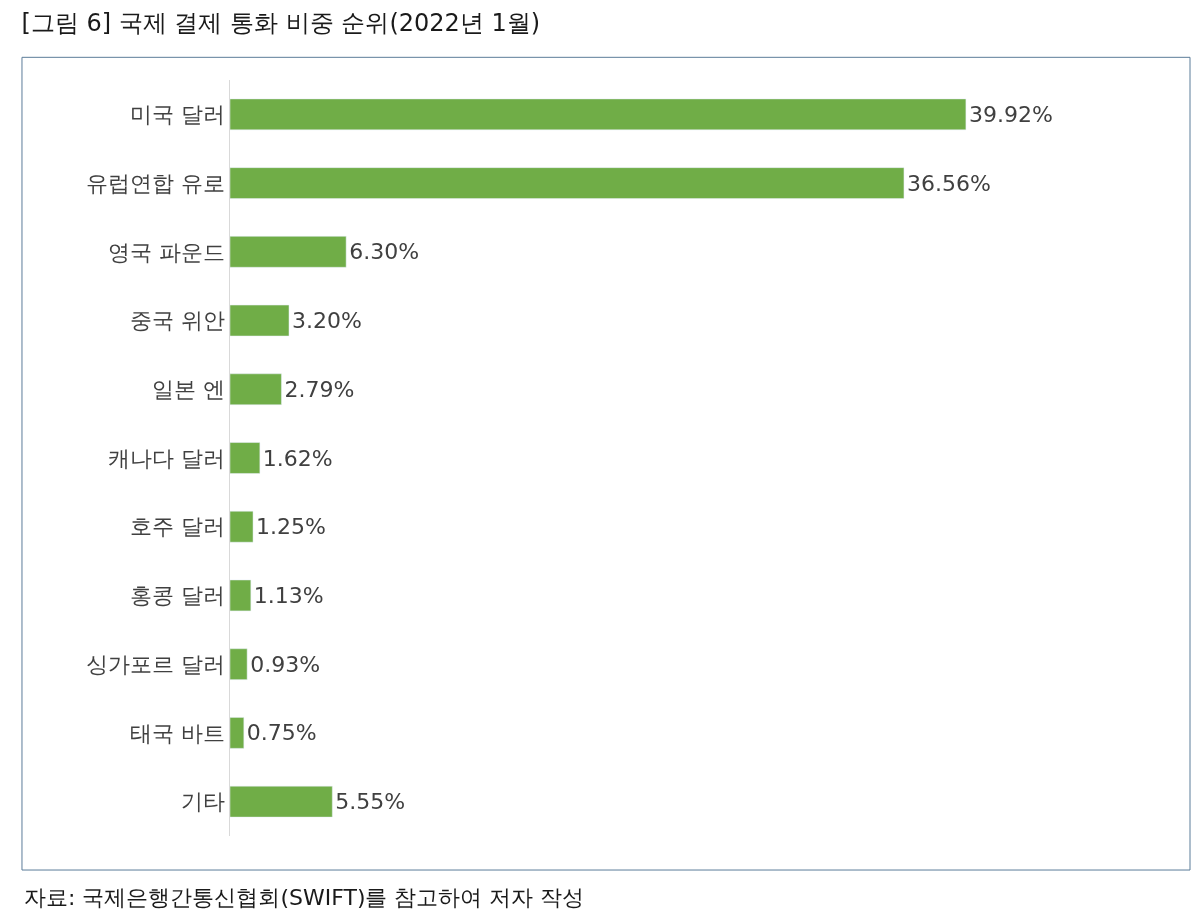  What do you see at coordinates (281, 733) in the screenshot?
I see `data-label: 0.75%` at bounding box center [281, 733].